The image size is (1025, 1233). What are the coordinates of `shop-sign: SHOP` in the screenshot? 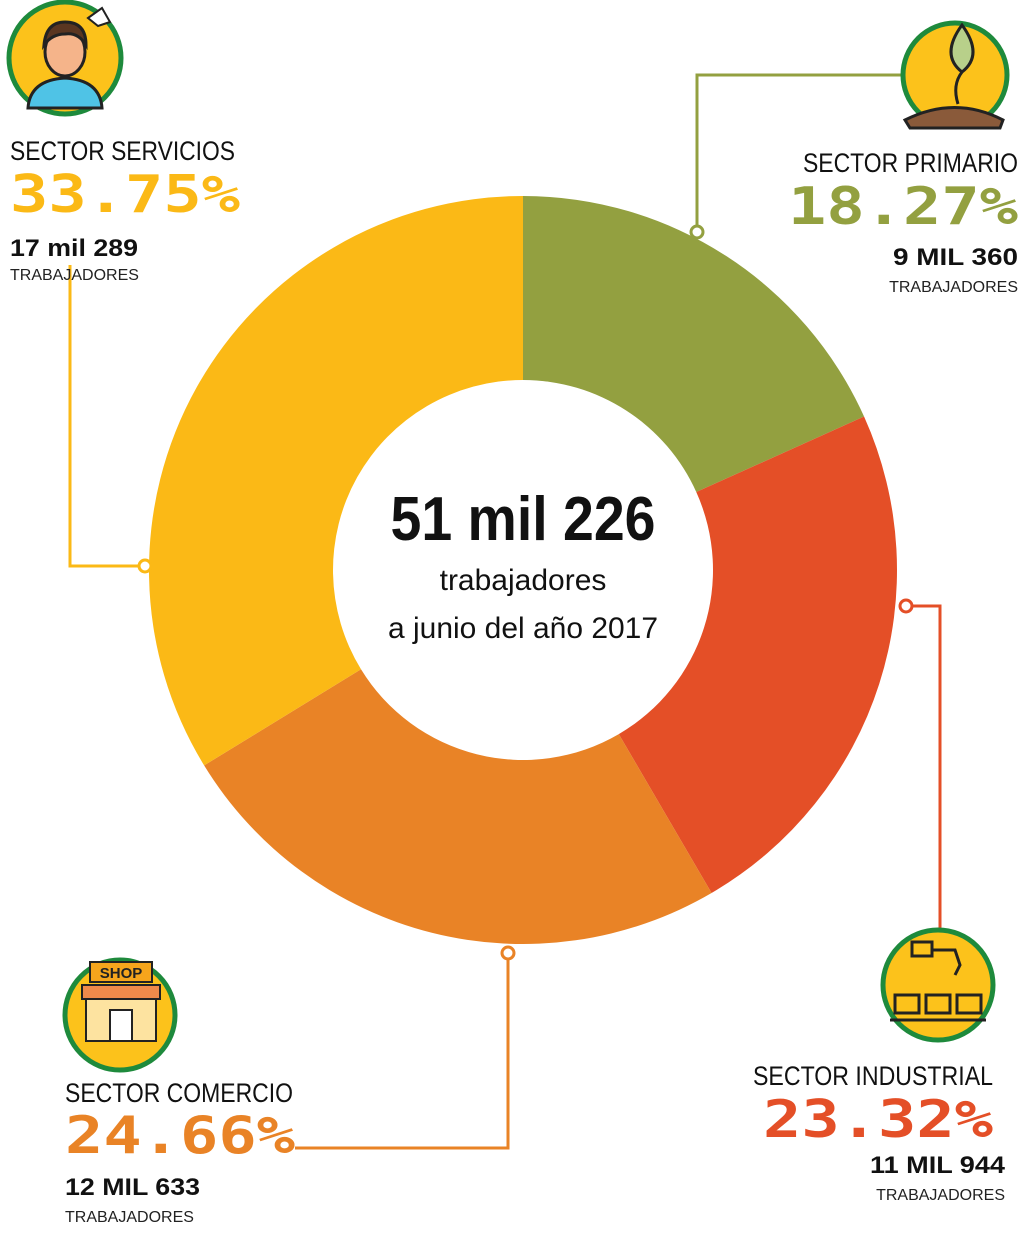 It's located at (121, 973).